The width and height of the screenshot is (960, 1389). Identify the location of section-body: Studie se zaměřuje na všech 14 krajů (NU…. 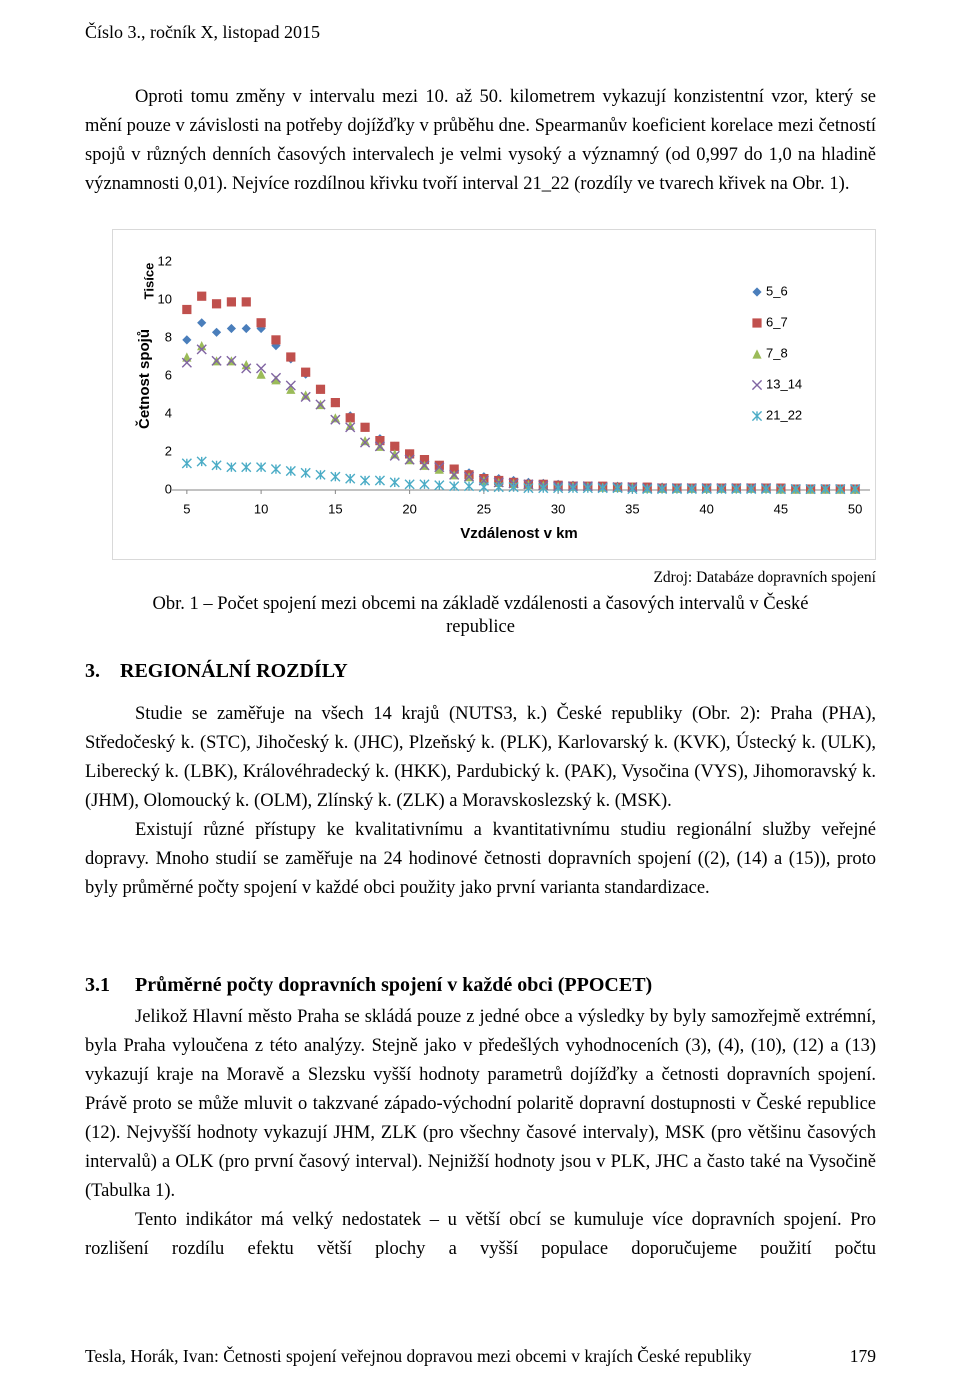
(480, 801).